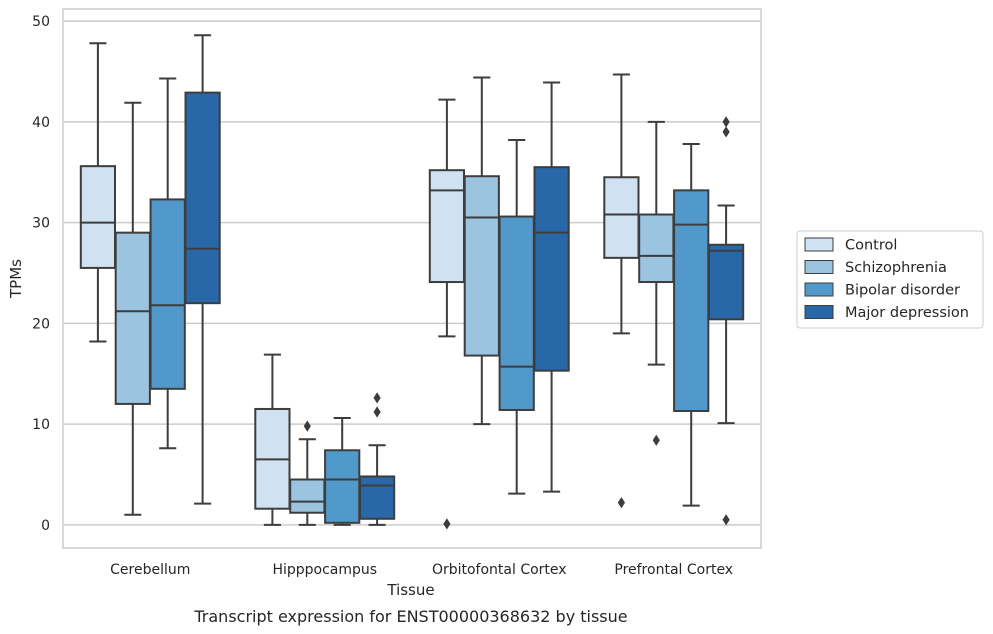  What do you see at coordinates (41, 274) in the screenshot?
I see `y-axis-ticks: 0 10 20 30 40 50` at bounding box center [41, 274].